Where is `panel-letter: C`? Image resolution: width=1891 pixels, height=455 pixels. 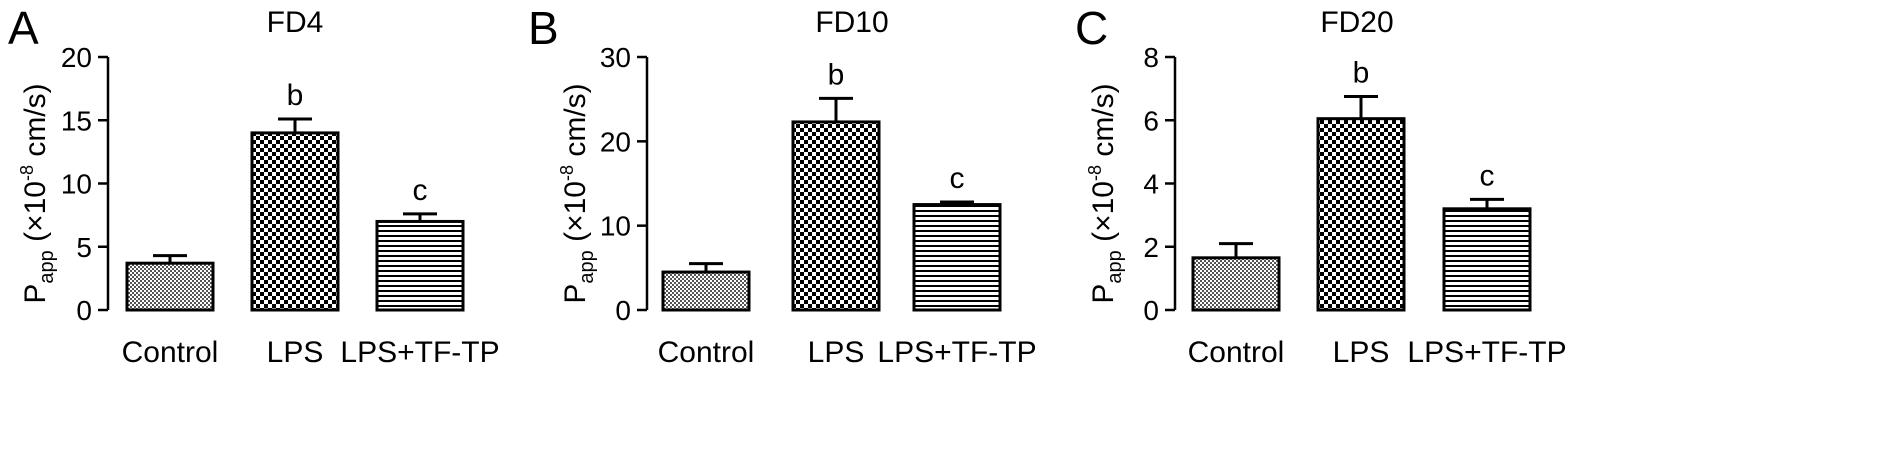 panel-letter: C is located at coordinates (1091, 28).